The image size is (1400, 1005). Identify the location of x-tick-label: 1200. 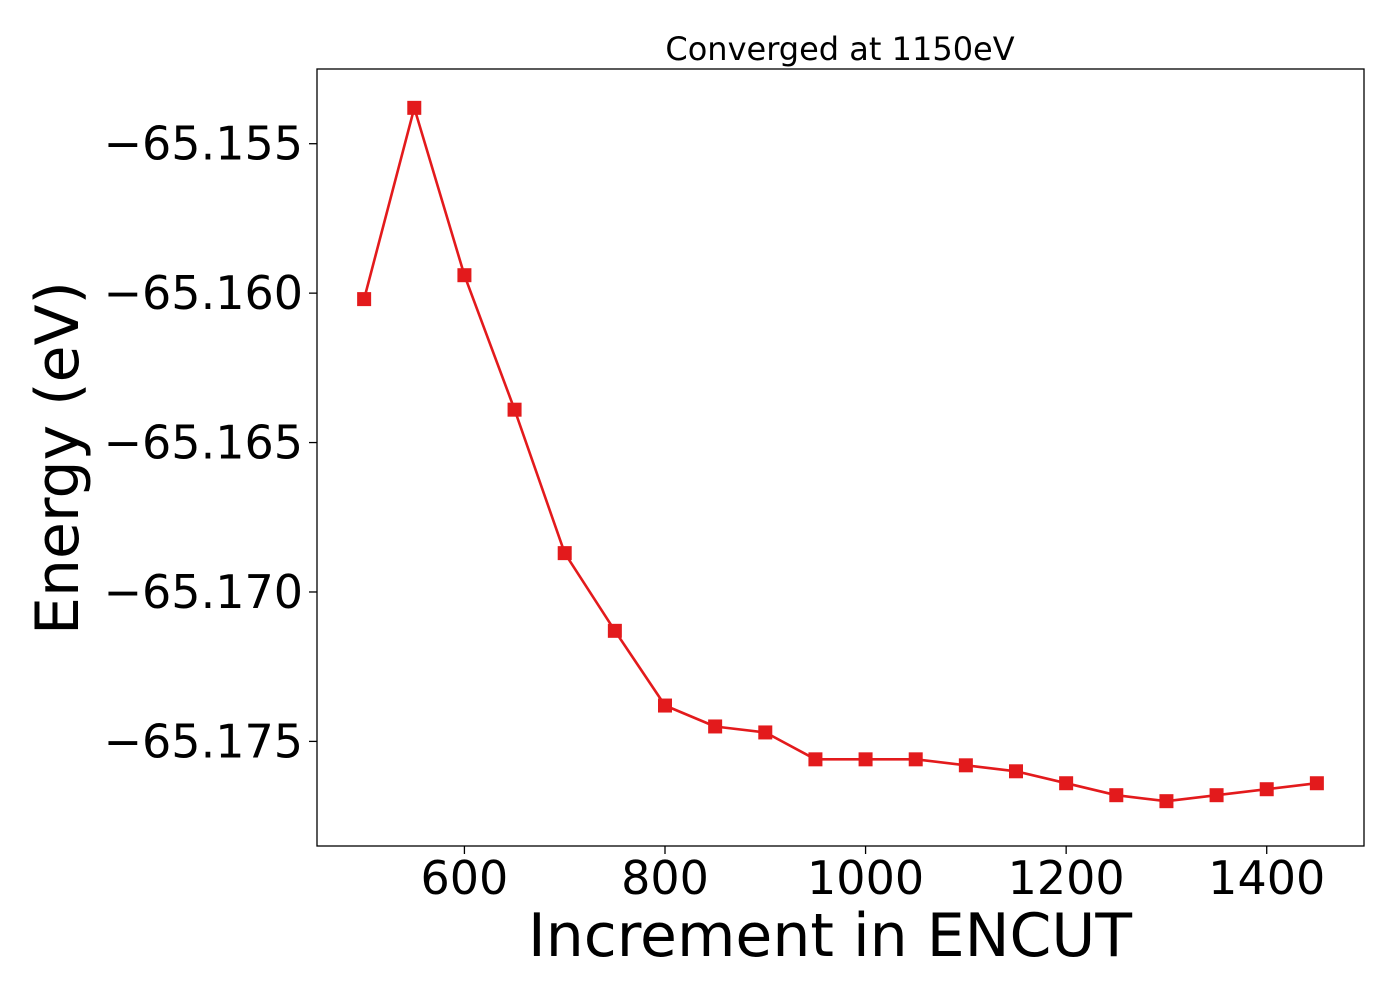
(1066, 878).